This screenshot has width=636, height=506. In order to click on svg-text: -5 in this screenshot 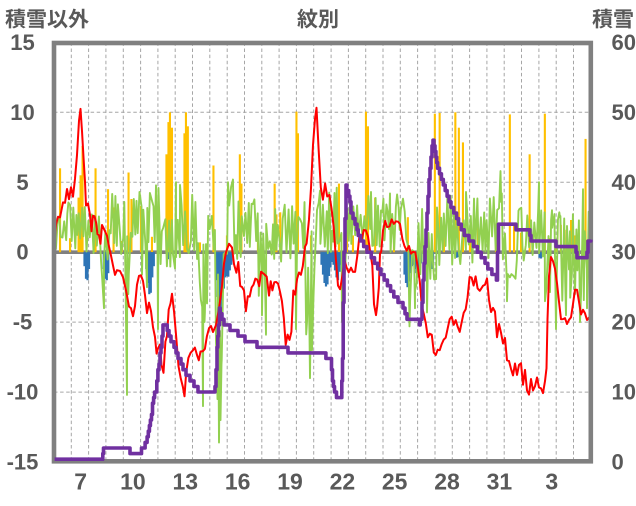, I will do `click(23, 322)`.